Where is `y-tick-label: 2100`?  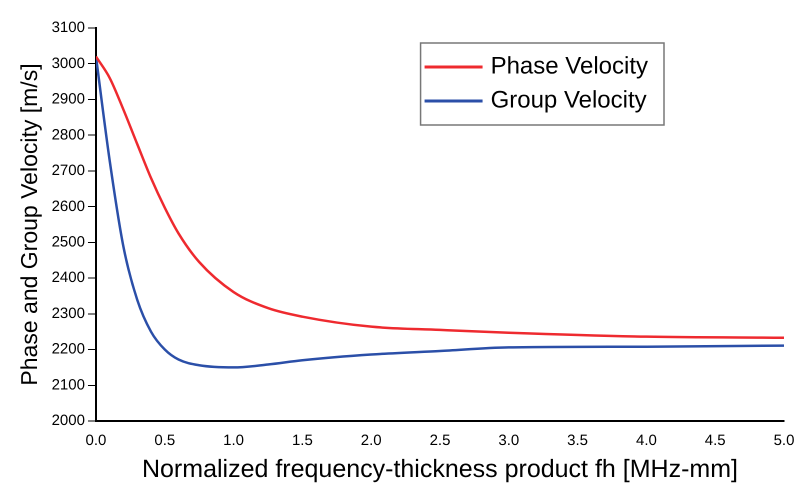 y-tick-label: 2100 is located at coordinates (68, 385).